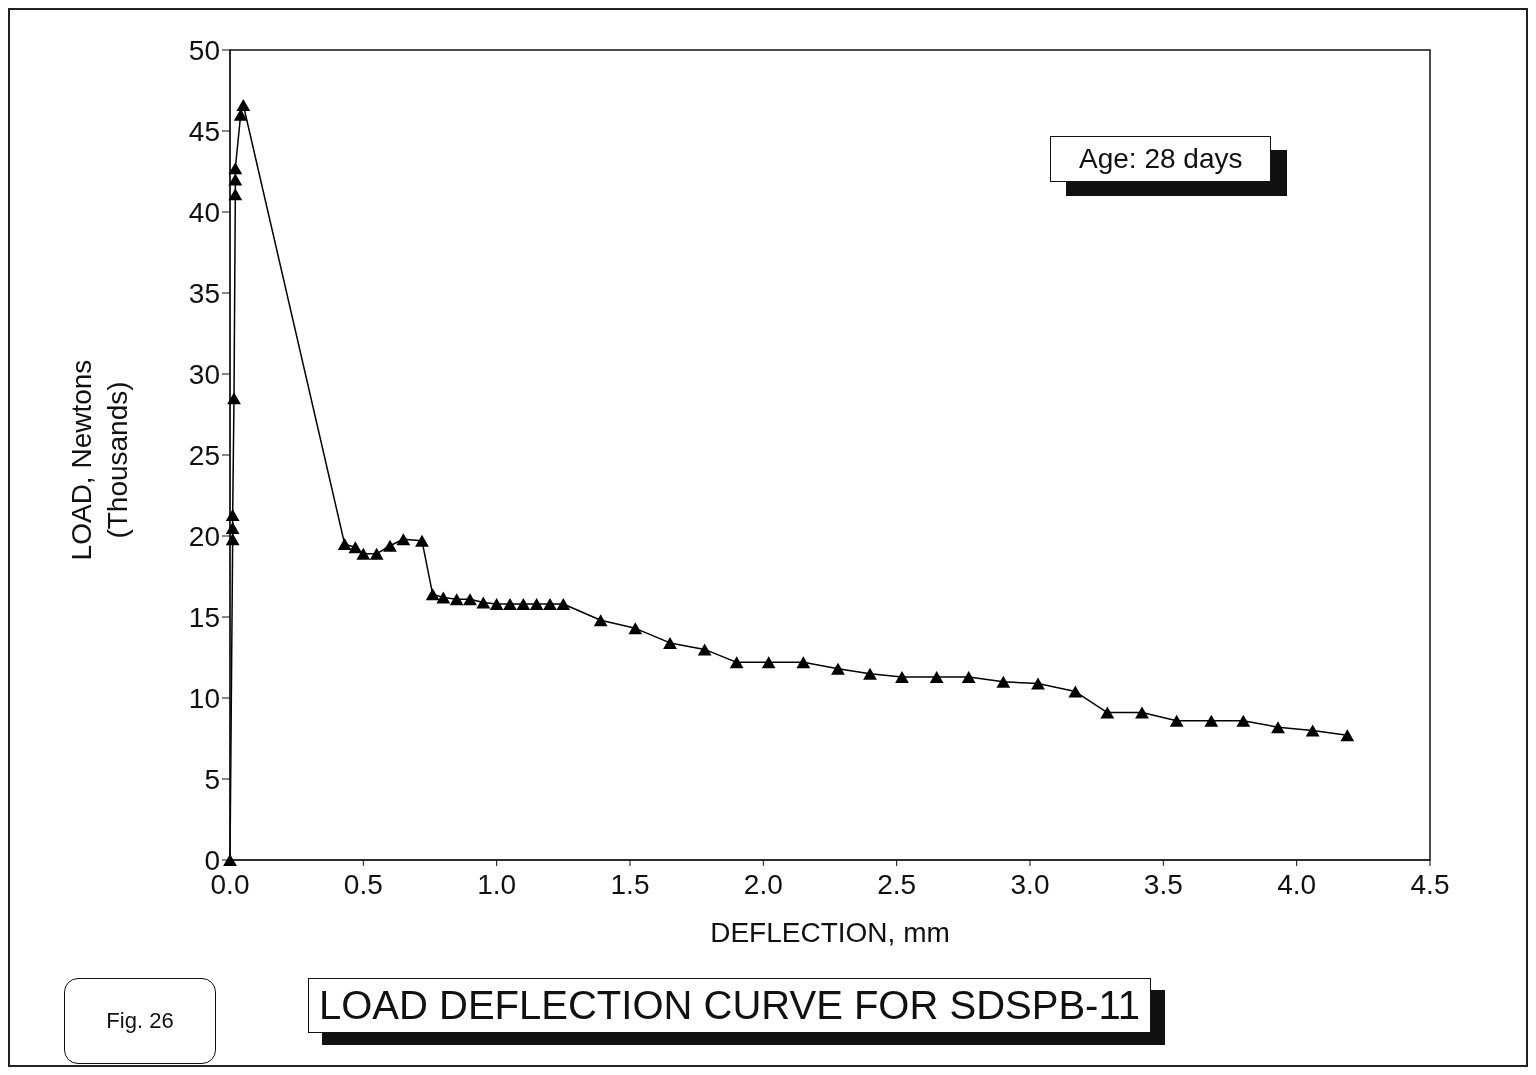  Describe the element at coordinates (204, 617) in the screenshot. I see `y-tick-label: 15` at that location.